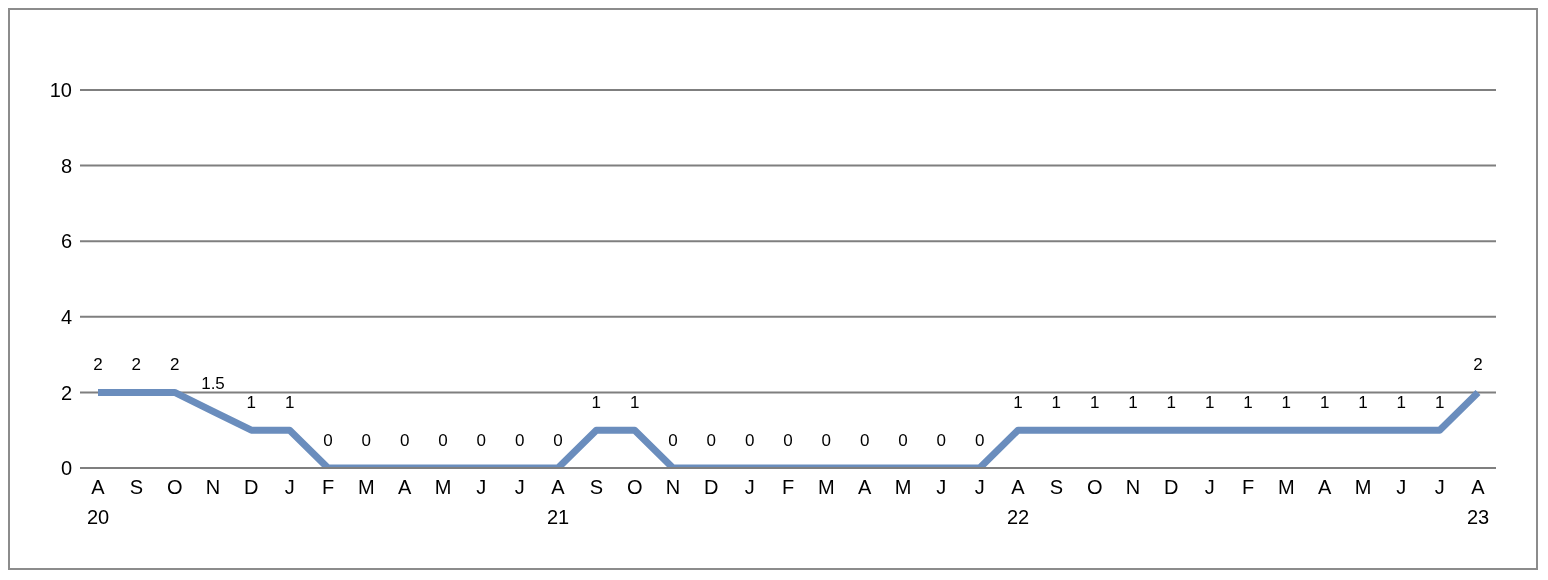 This screenshot has width=1548, height=580. Describe the element at coordinates (66, 241) in the screenshot. I see `y-tick-label: 6` at that location.